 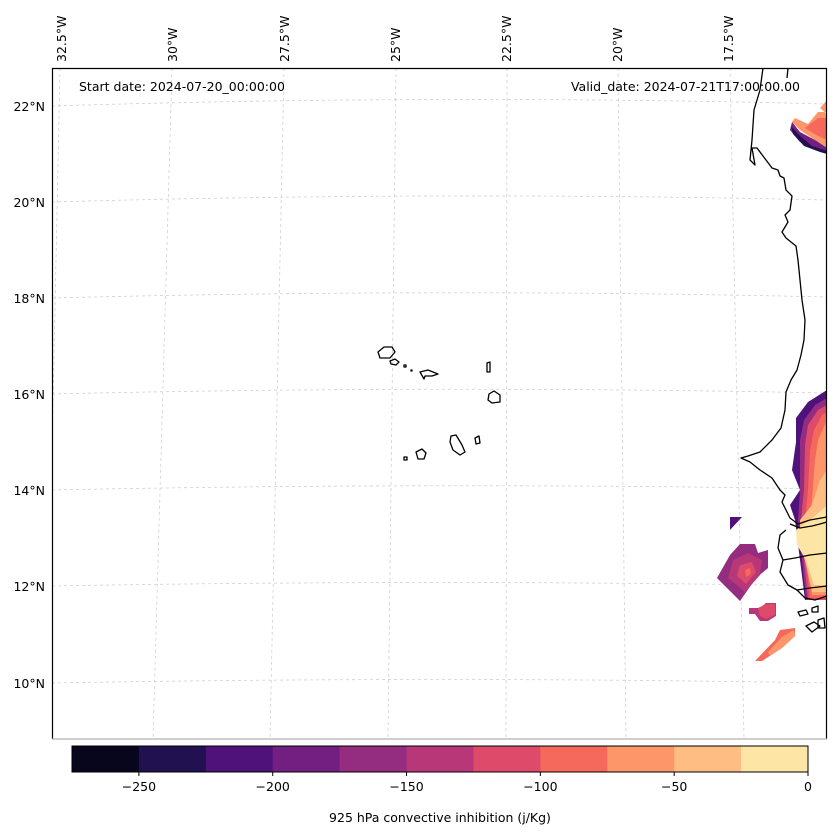 I want to click on contour-offshore-south, so click(x=762, y=612).